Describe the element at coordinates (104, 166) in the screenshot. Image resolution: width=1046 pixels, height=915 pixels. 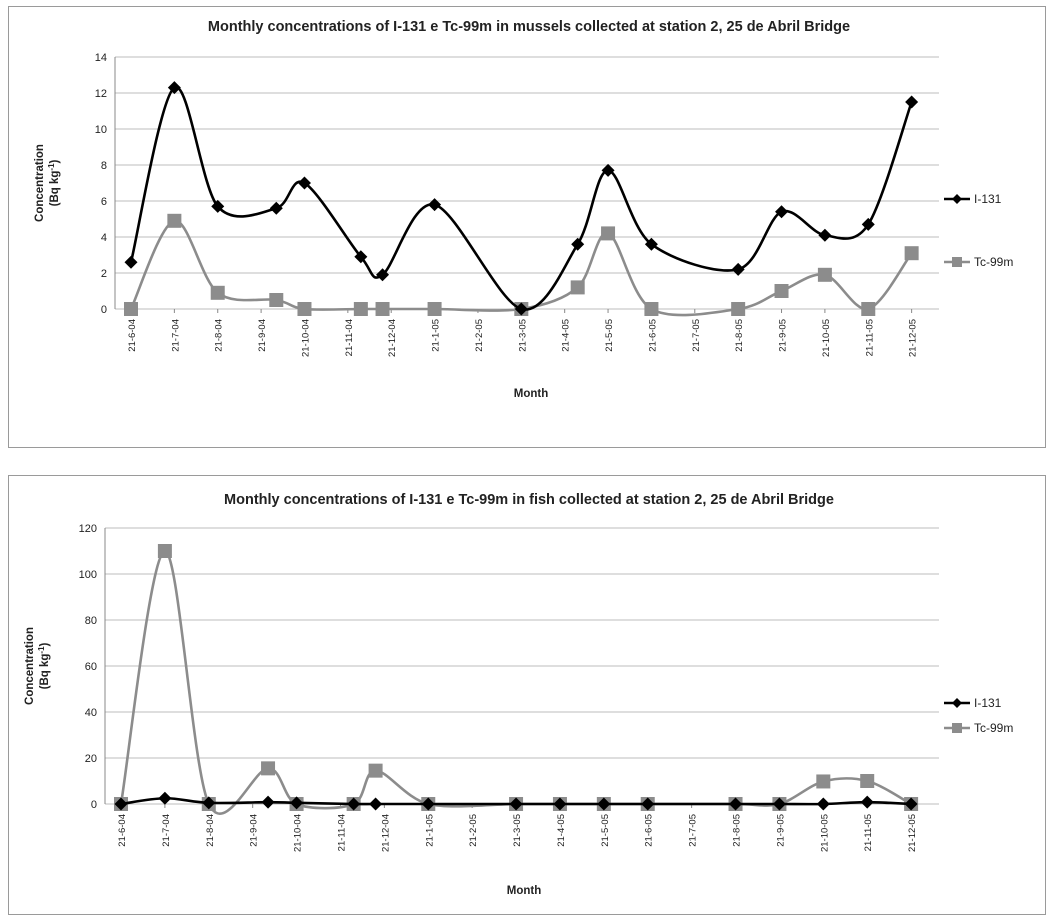
I see `y-tick-label: 8` at that location.